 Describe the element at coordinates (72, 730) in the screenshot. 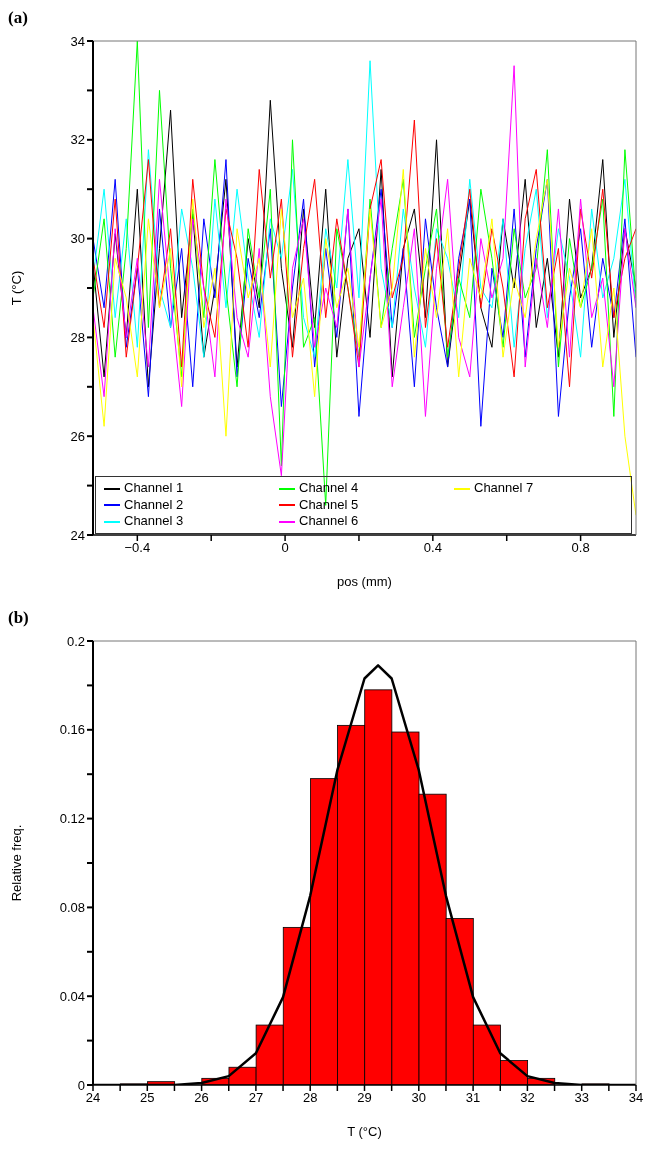

I see `y-tick-label: 0.16` at that location.